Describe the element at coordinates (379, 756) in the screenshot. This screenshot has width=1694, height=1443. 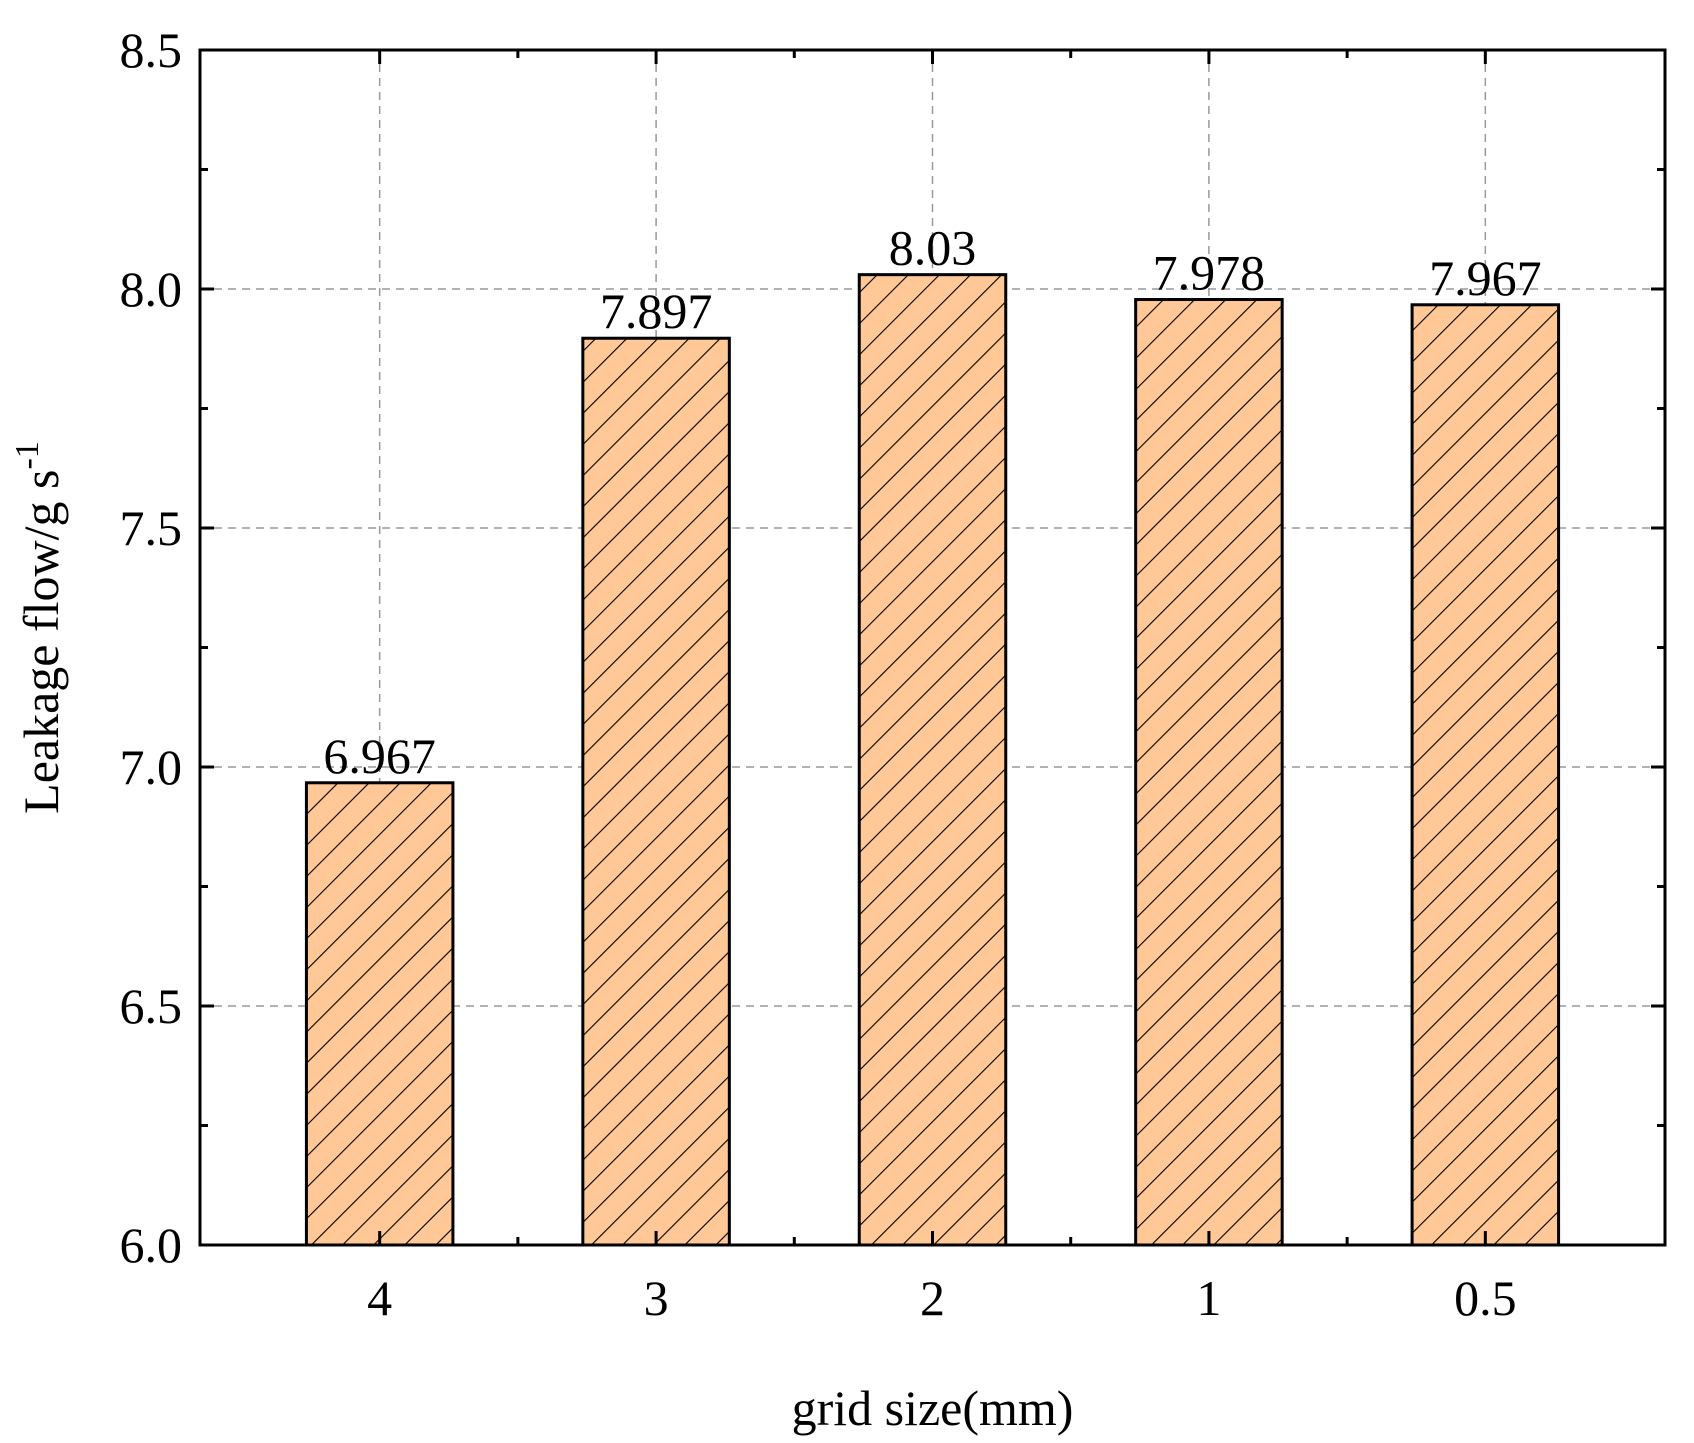
I see `data-label: 6.967` at that location.